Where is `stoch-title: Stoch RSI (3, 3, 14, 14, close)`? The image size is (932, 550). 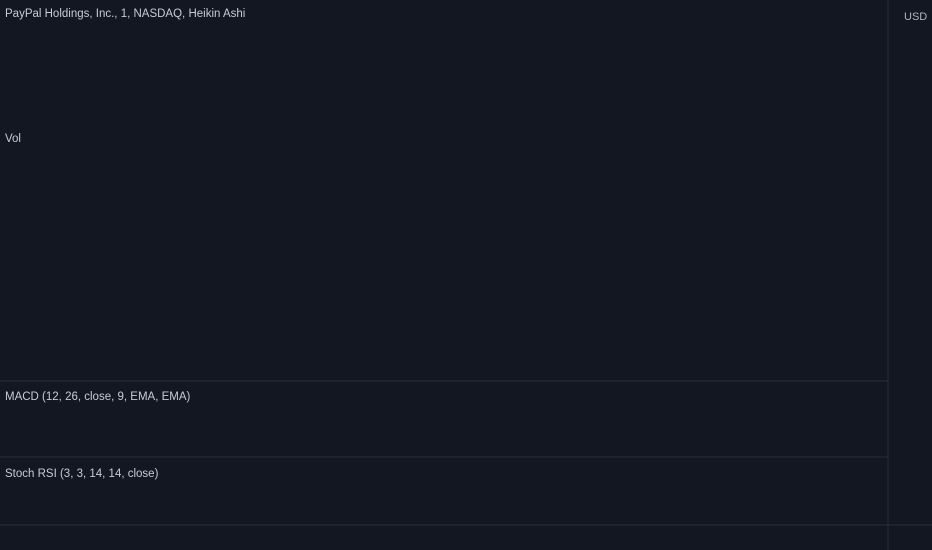 stoch-title: Stoch RSI (3, 3, 14, 14, close) is located at coordinates (82, 474).